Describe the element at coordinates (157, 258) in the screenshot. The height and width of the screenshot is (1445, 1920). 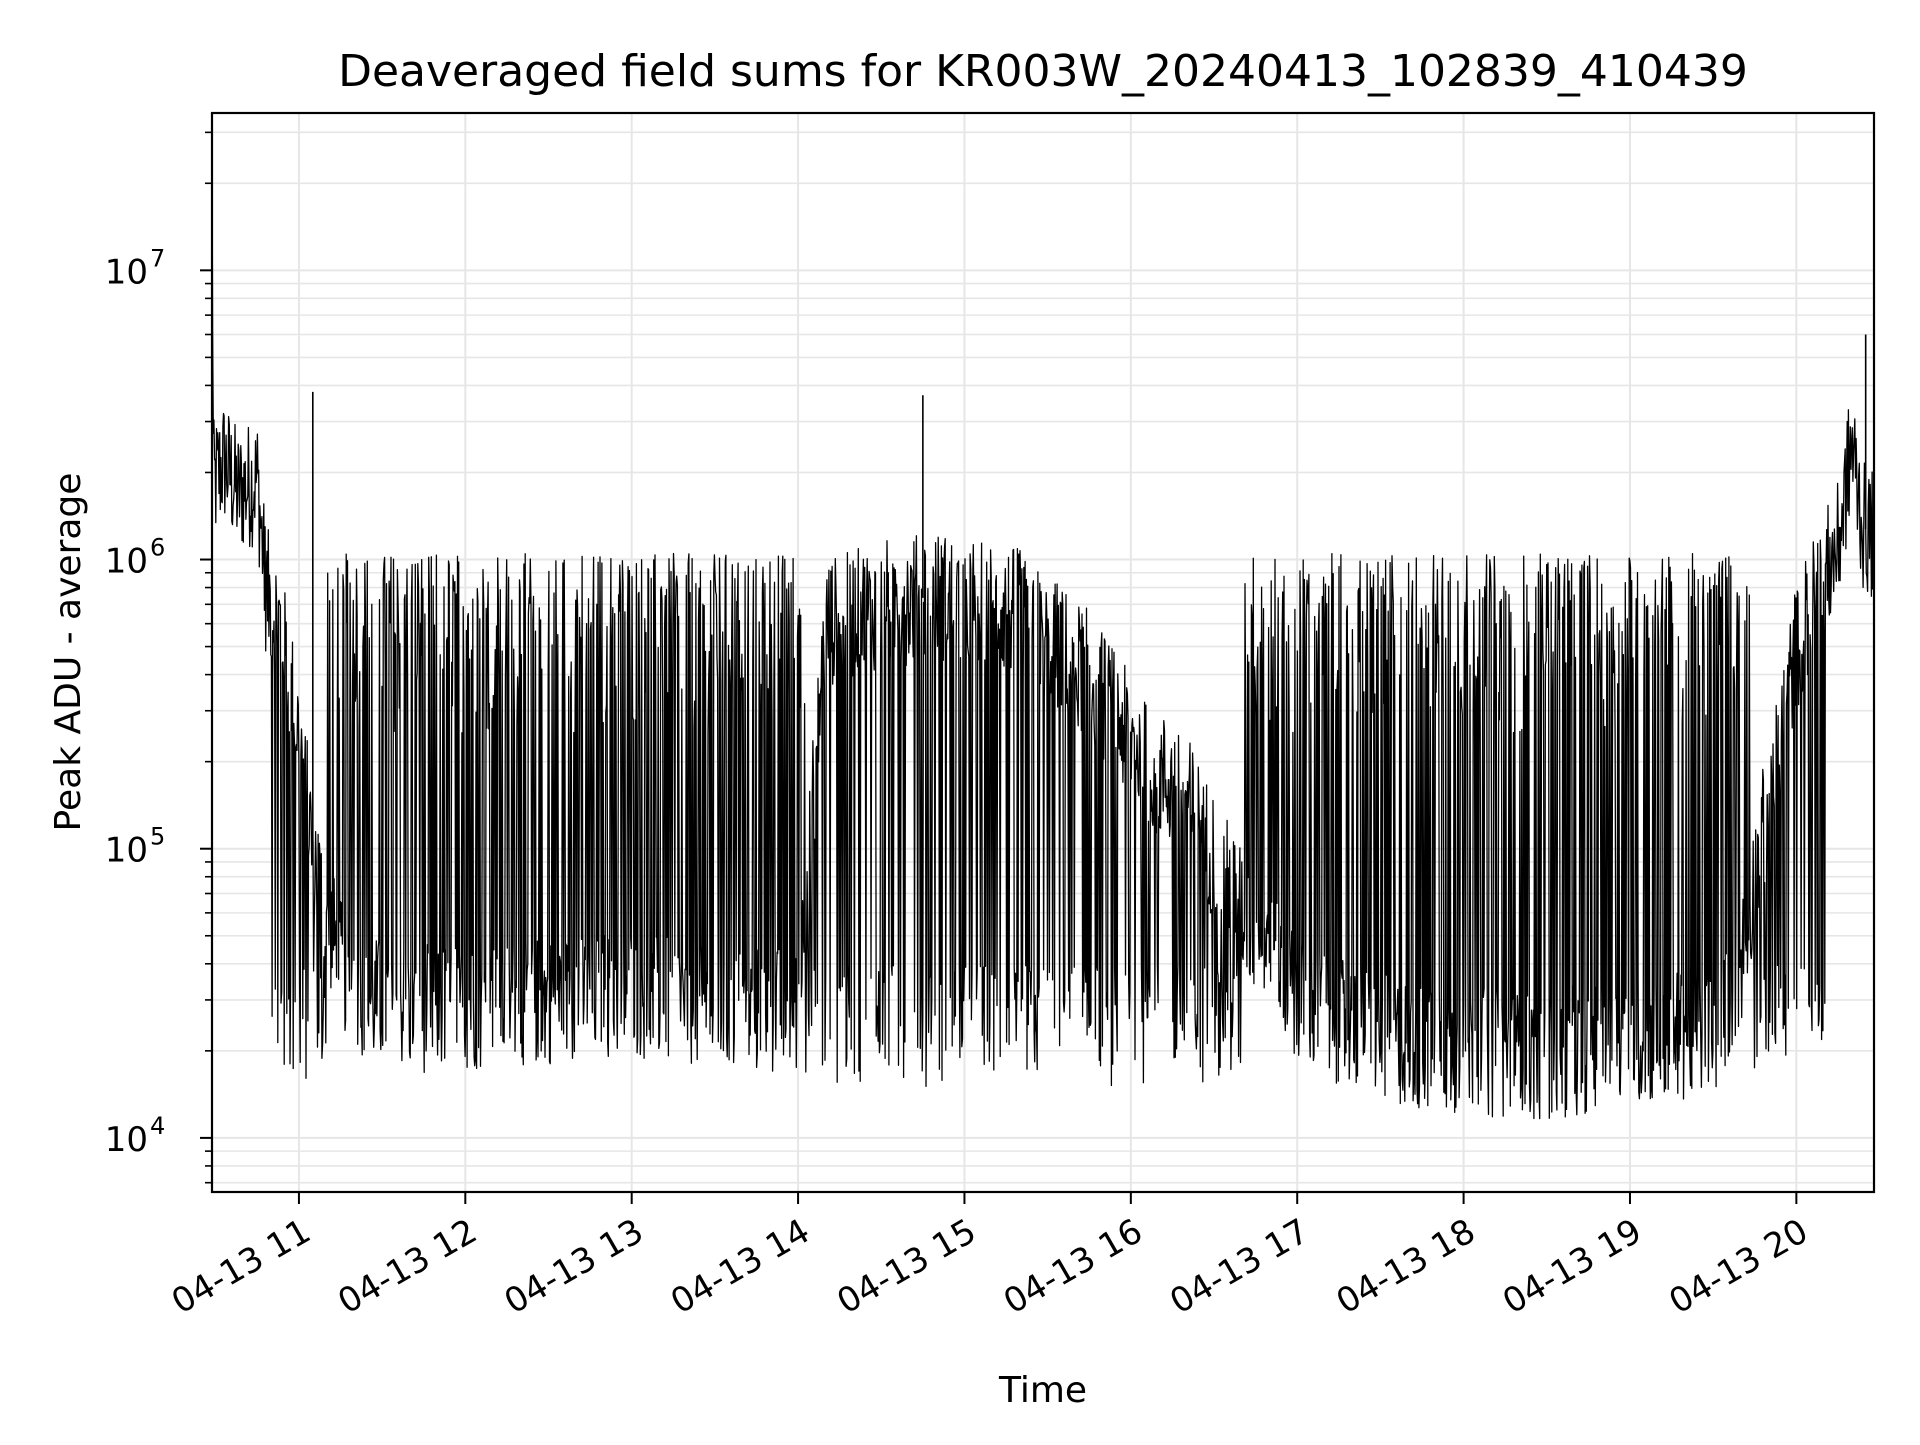
I see `y-tick-exponent: 7` at that location.